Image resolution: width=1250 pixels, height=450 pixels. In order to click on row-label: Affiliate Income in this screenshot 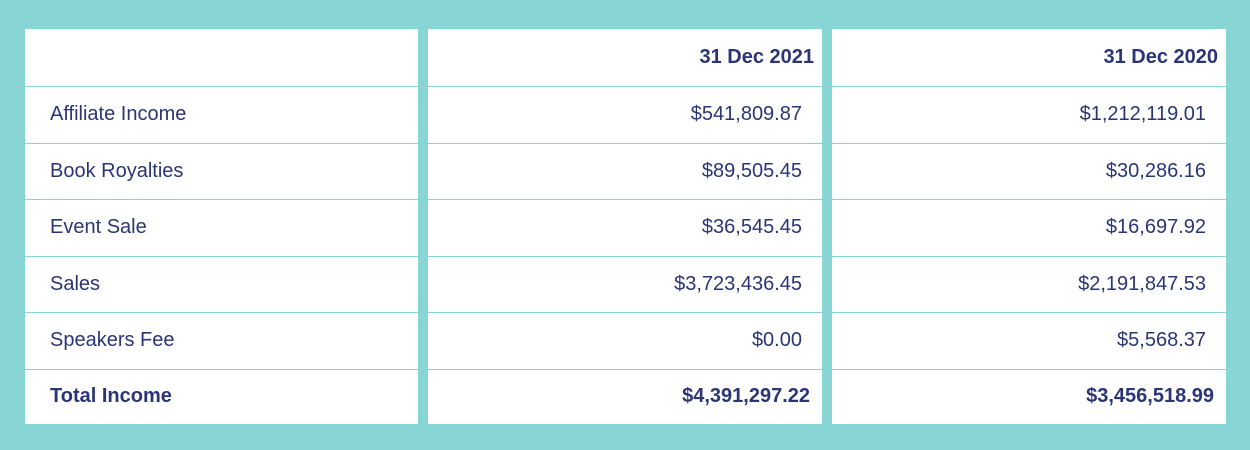, I will do `click(118, 114)`.